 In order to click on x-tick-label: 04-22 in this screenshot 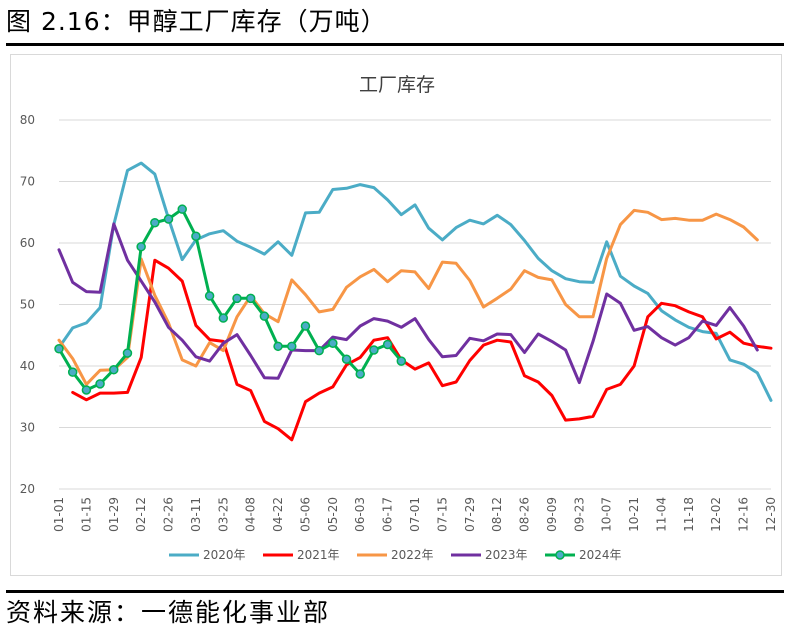, I will do `click(278, 514)`.